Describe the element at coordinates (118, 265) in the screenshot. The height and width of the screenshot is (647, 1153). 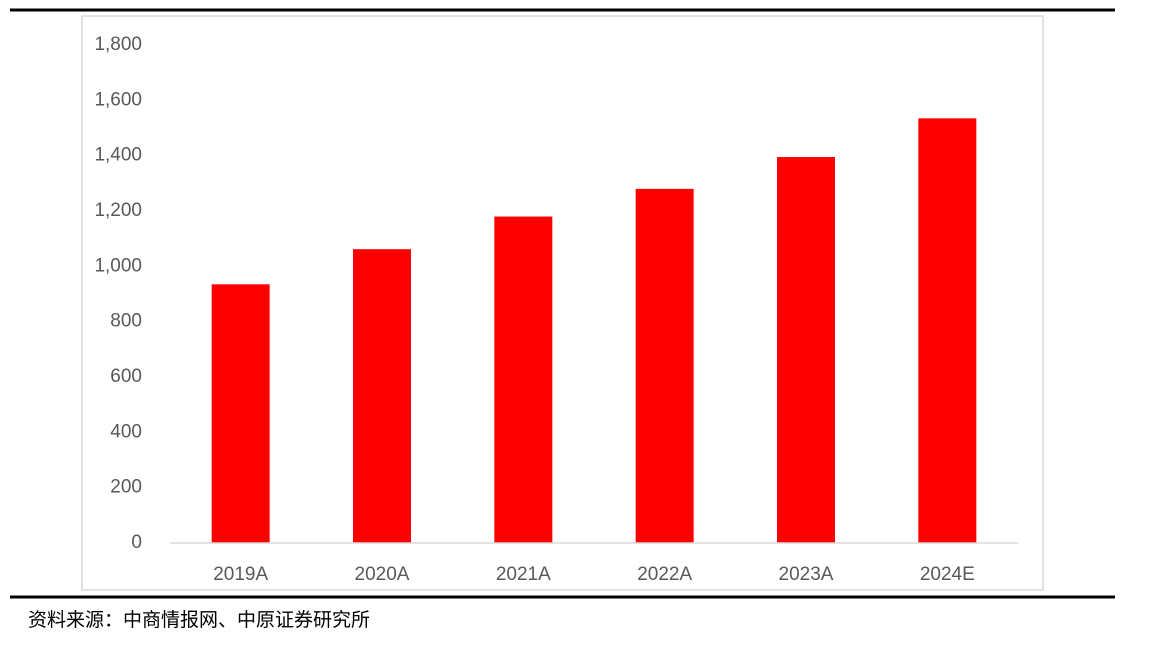
I see `y-tick-label: 1,000` at that location.